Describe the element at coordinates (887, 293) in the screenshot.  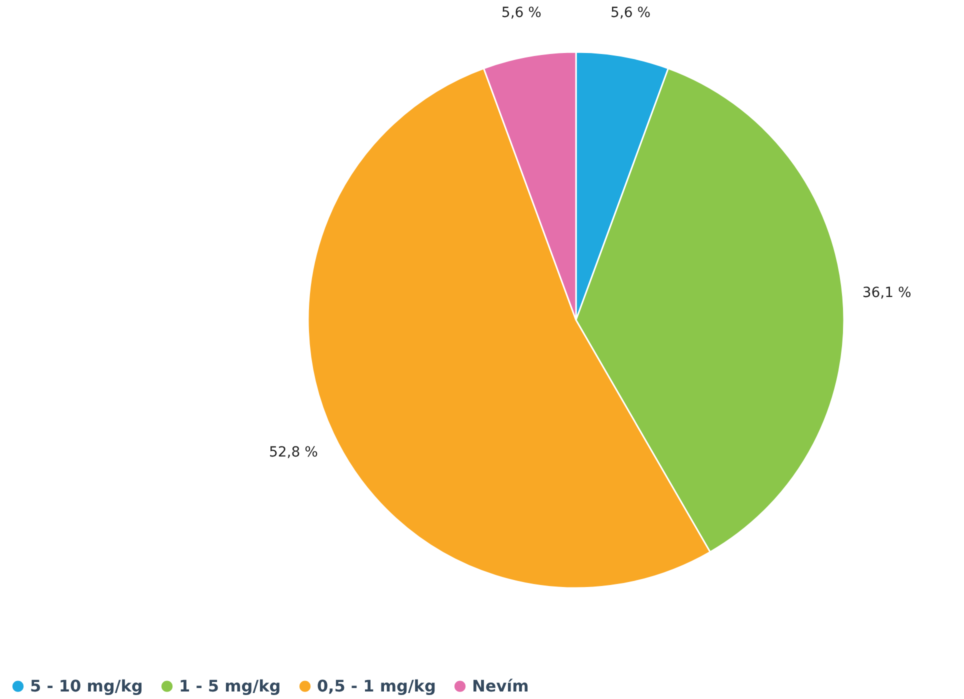
I see `data-label: 36,1 %` at that location.